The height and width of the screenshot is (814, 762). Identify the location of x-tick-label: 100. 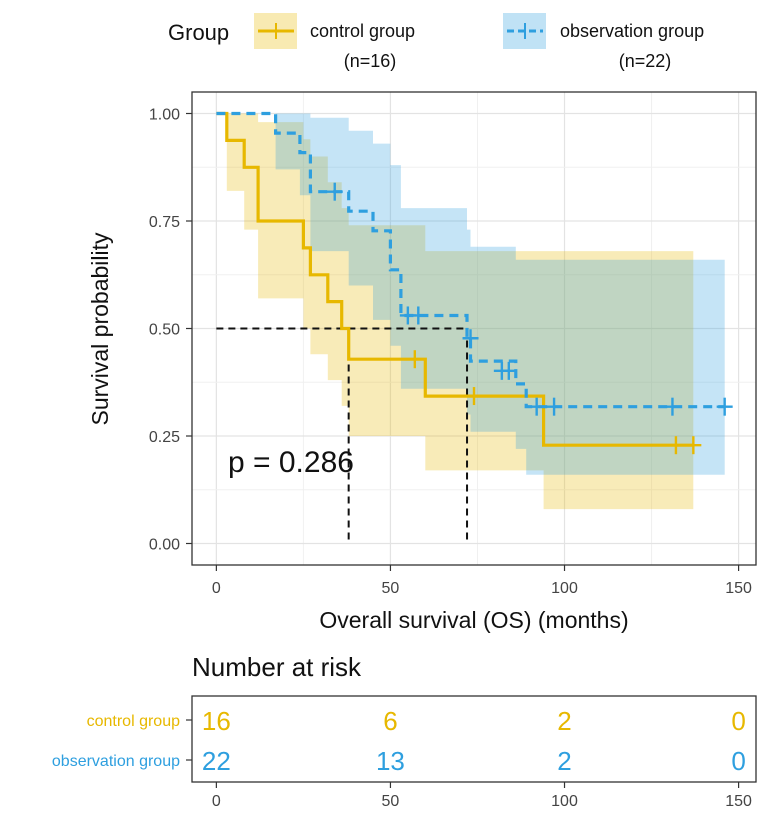
(564, 588).